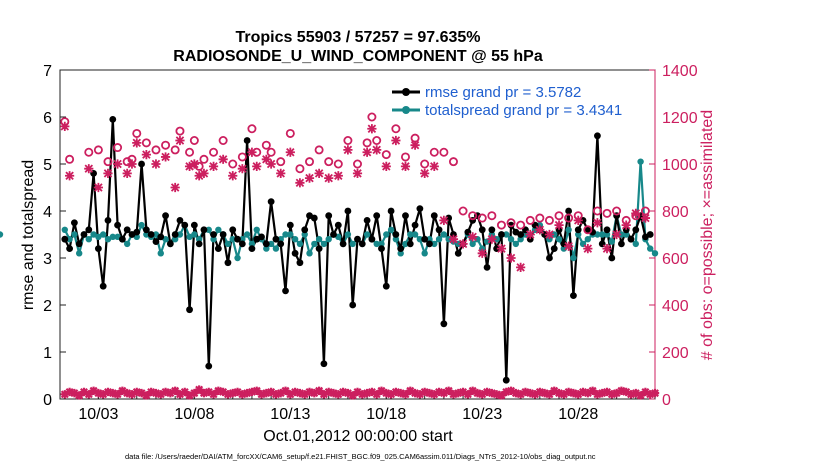 The image size is (830, 470). I want to click on y-tick-label-7: 7, so click(47, 71).